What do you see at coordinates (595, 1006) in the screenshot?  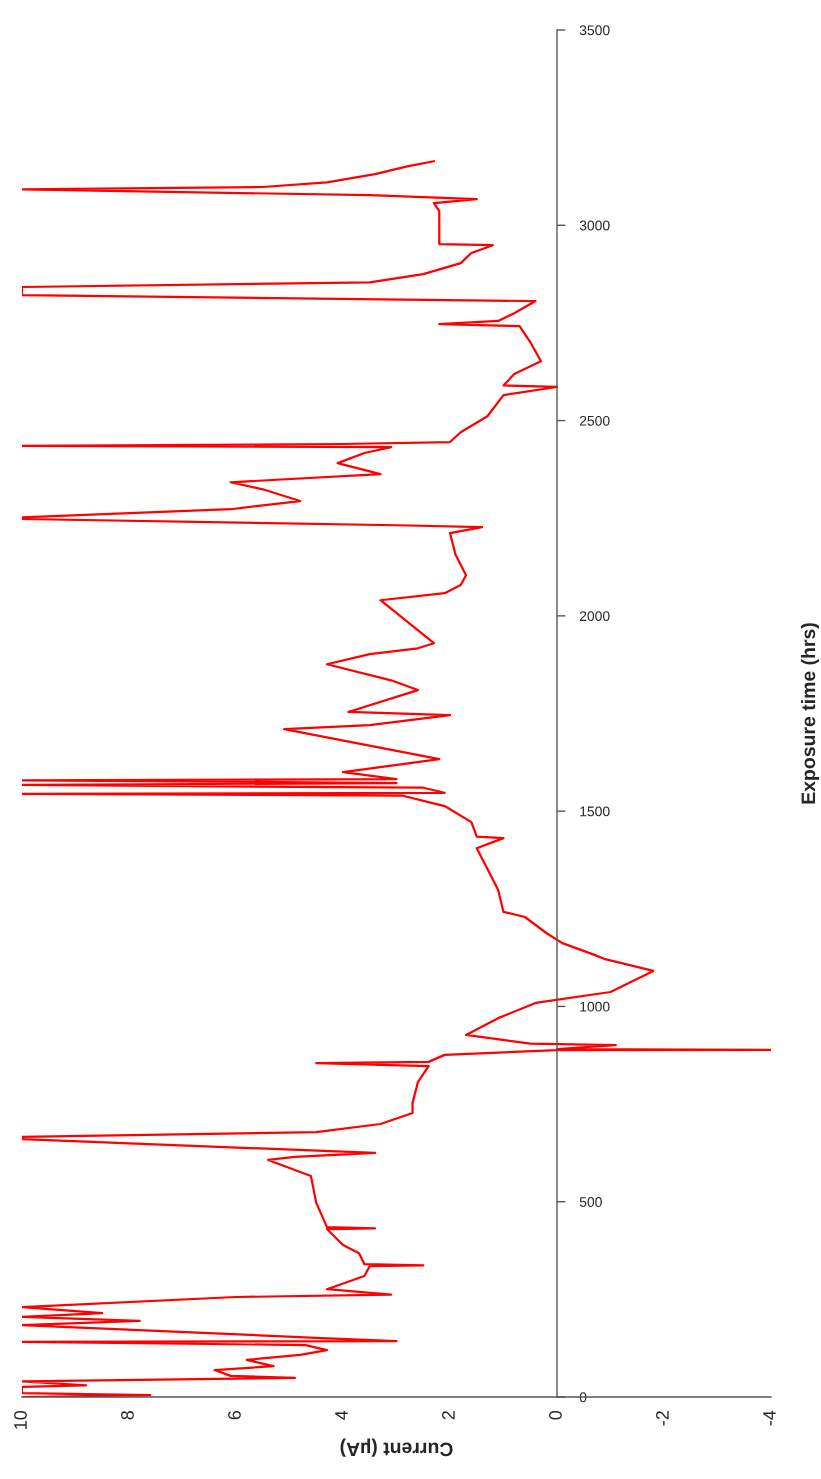 I see `y-tick-label: 1000` at bounding box center [595, 1006].